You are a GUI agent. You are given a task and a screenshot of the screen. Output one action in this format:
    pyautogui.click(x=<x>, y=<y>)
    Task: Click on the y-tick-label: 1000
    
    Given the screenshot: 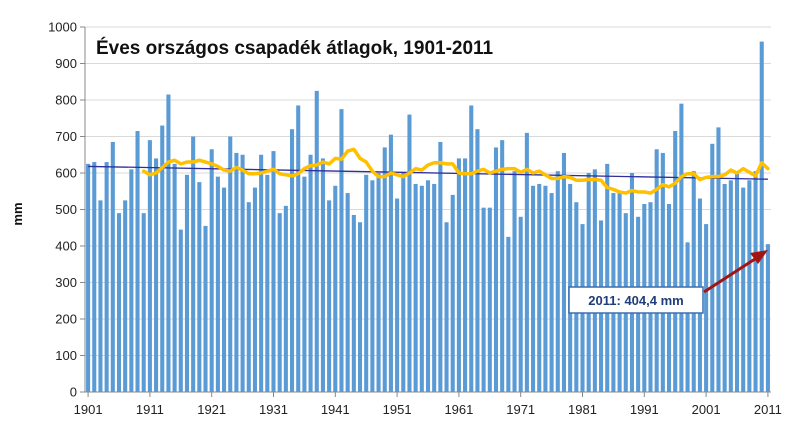 What is the action you would take?
    pyautogui.click(x=62, y=27)
    